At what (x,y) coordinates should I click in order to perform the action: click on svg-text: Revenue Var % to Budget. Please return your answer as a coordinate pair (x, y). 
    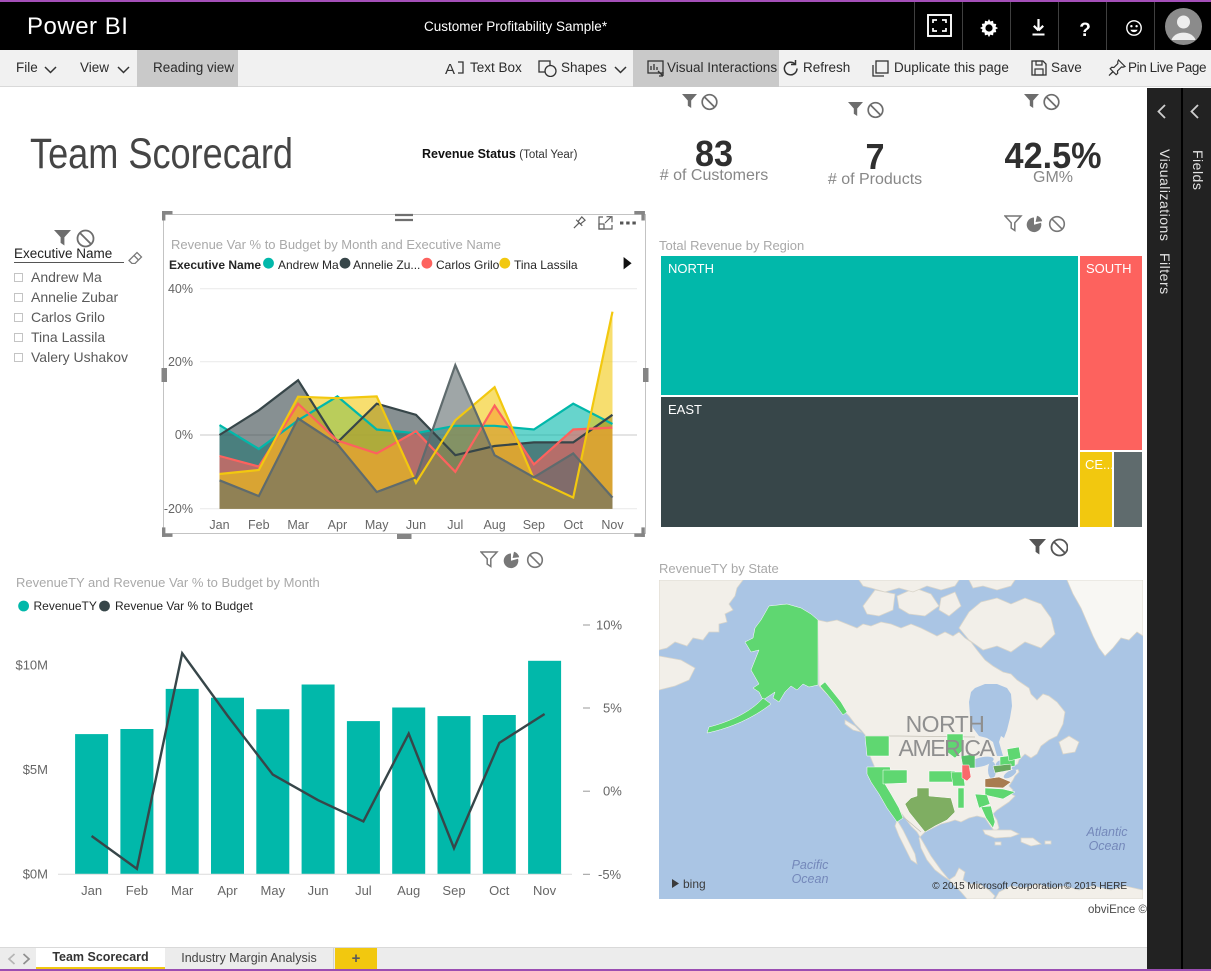
    Looking at the image, I should click on (184, 606).